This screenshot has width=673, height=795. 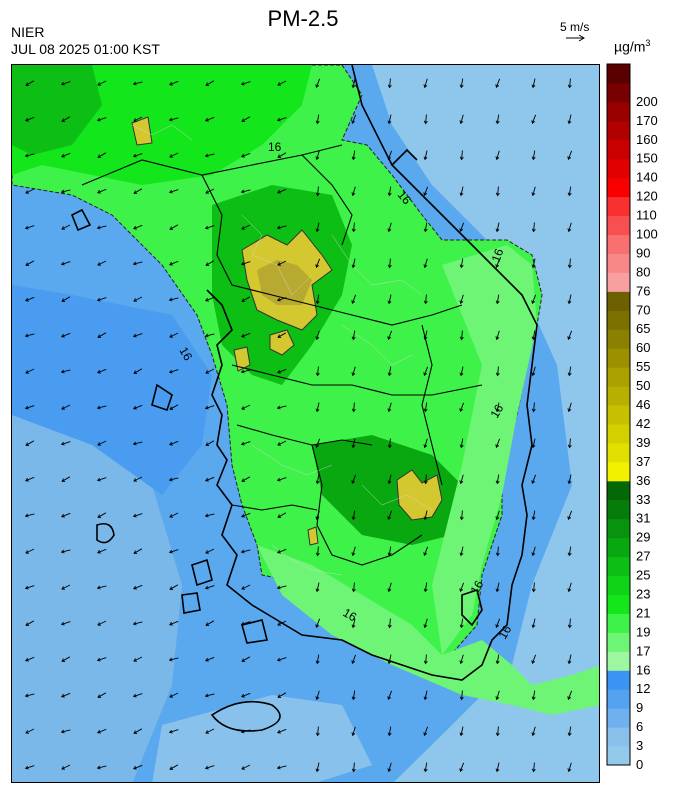 What do you see at coordinates (284, 282) in the screenshot?
I see `hotspot-central-core` at bounding box center [284, 282].